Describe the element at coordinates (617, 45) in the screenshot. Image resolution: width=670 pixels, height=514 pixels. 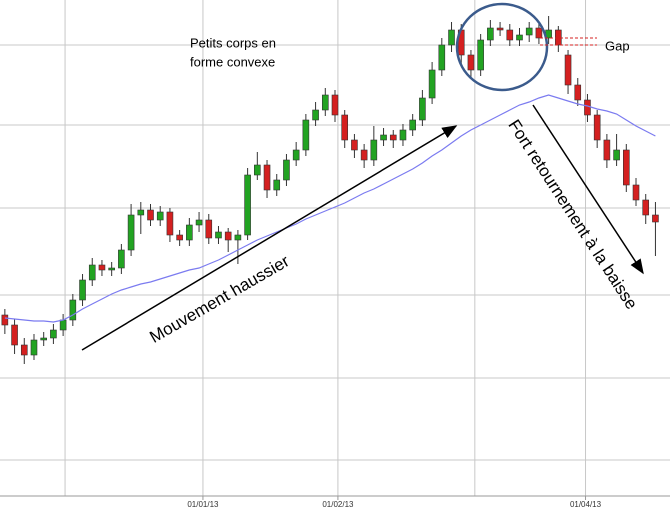
I see `annotation: Gap` at that location.